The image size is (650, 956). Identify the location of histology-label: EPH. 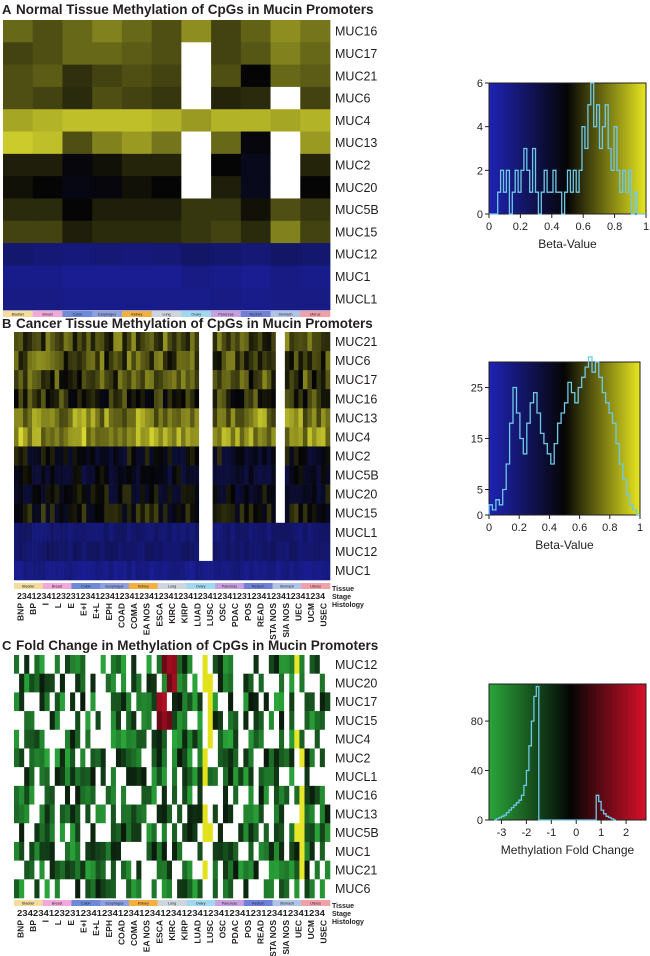
(109, 928).